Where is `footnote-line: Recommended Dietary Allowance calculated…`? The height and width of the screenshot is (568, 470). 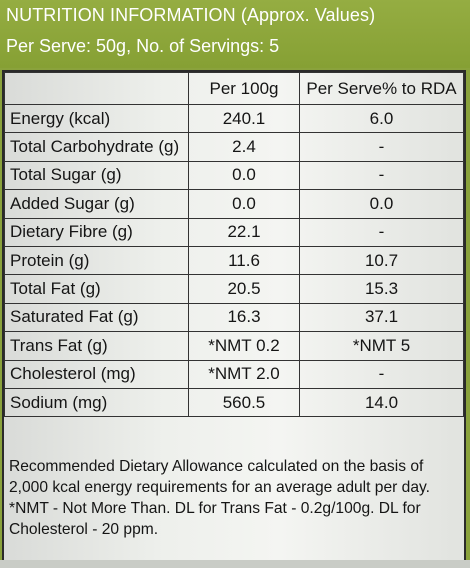
footnote-line: Recommended Dietary Allowance calculated… is located at coordinates (216, 466).